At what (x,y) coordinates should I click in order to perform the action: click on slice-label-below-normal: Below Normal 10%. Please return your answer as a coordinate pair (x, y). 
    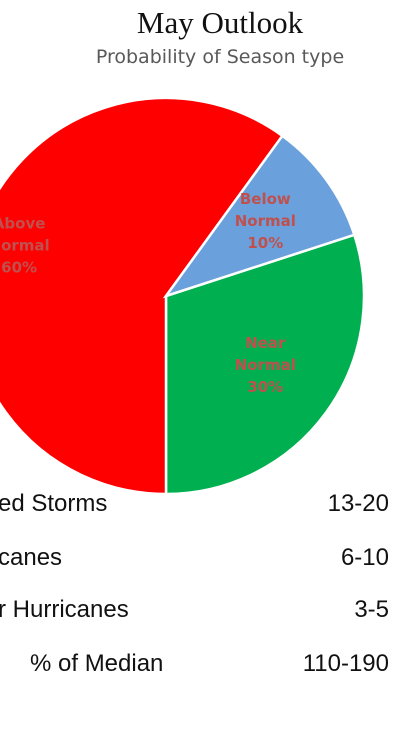
    Looking at the image, I should click on (265, 221).